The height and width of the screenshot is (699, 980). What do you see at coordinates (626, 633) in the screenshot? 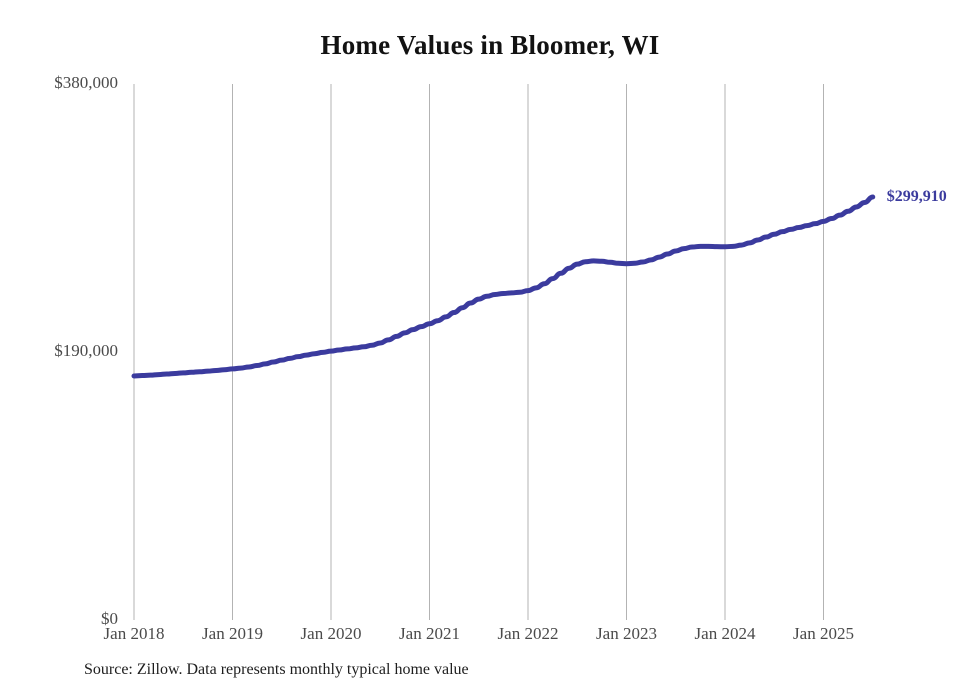
I see `x-tick-label: Jan 2023` at bounding box center [626, 633].